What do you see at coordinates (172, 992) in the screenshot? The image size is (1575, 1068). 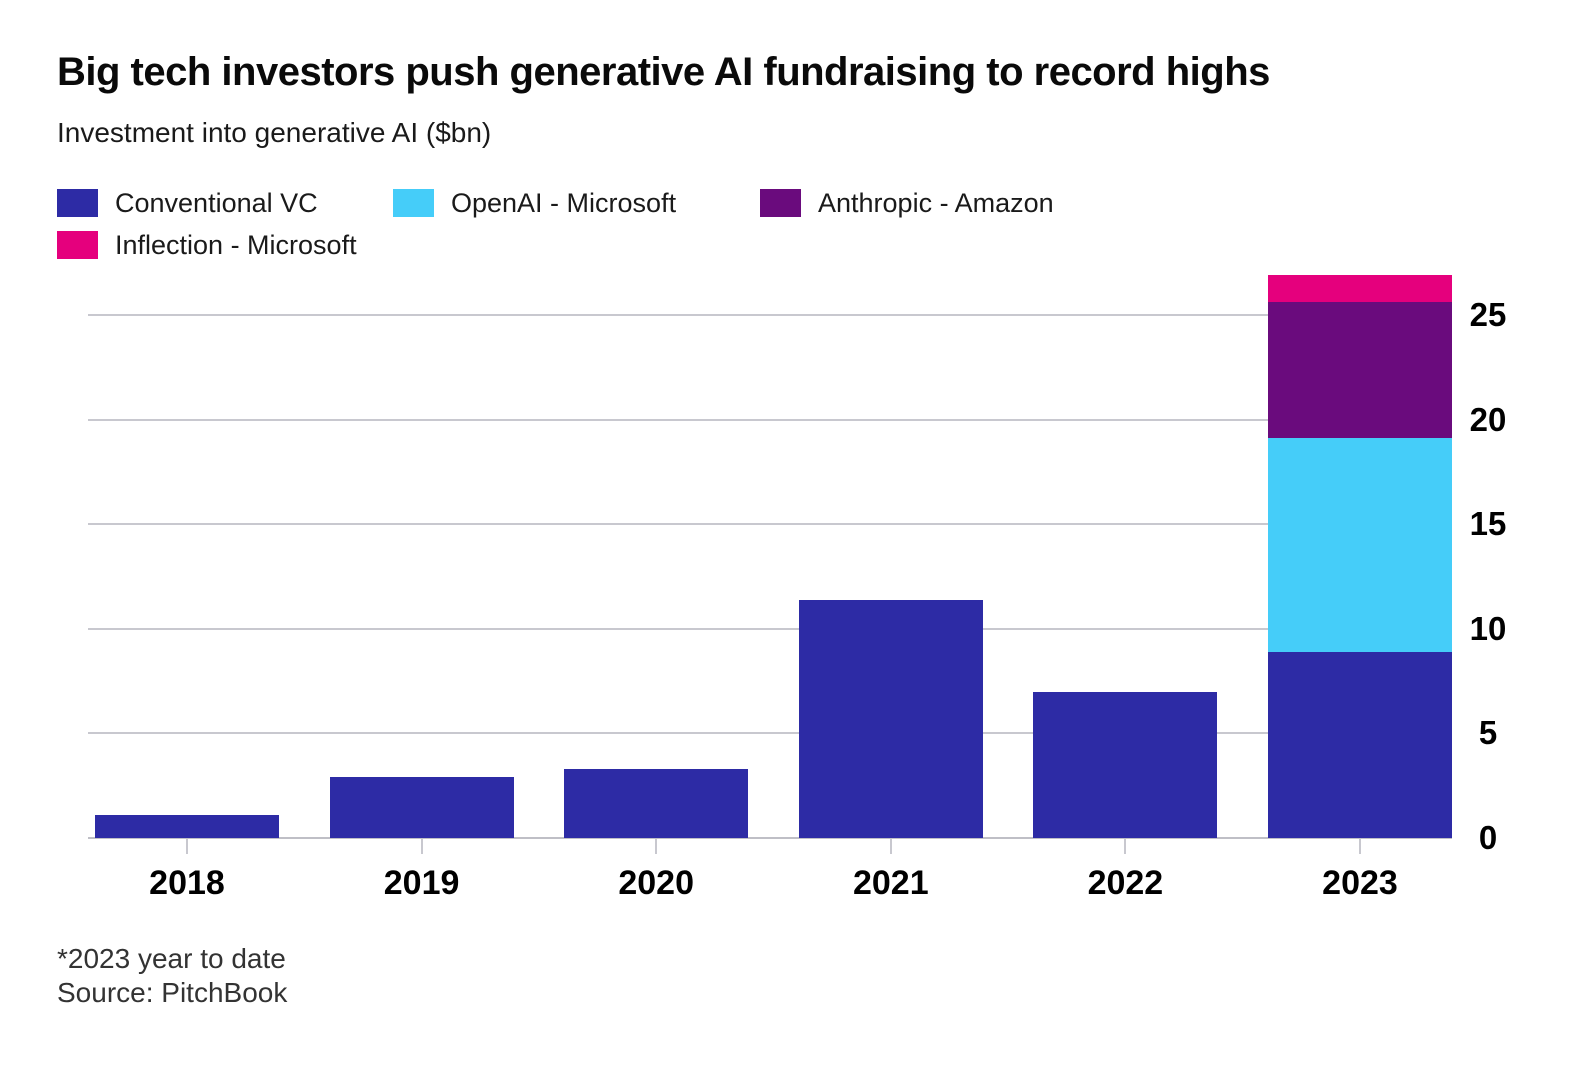 I see `source-credit: Source: PitchBook` at bounding box center [172, 992].